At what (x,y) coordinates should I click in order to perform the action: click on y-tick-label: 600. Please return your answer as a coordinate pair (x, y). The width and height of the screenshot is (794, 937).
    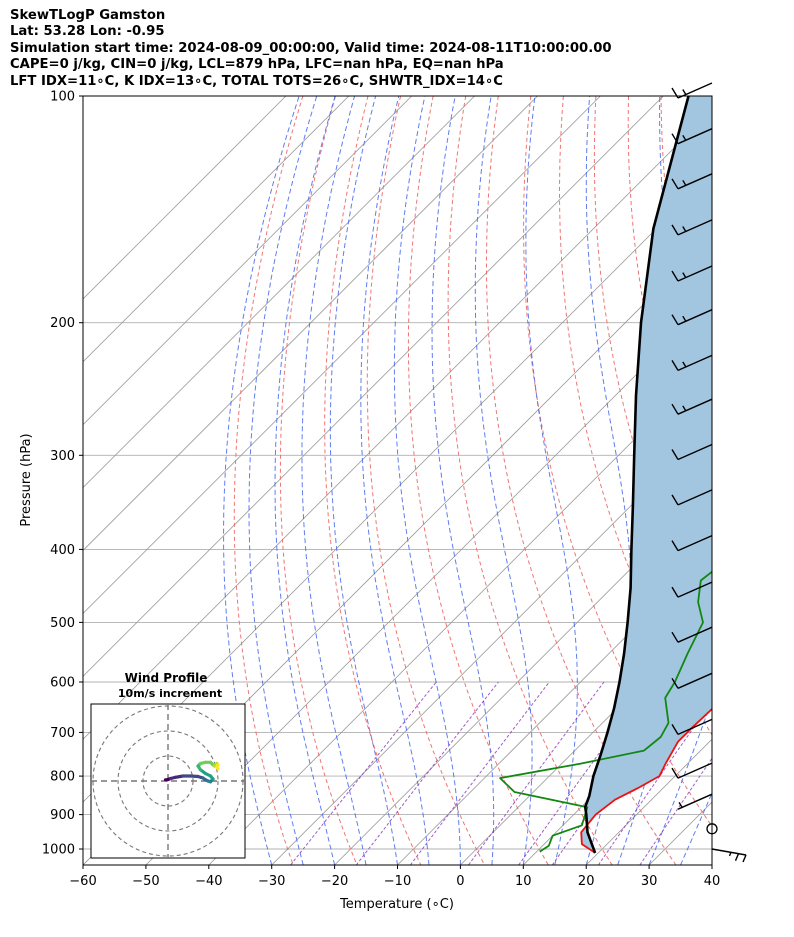
    Looking at the image, I should click on (62, 683).